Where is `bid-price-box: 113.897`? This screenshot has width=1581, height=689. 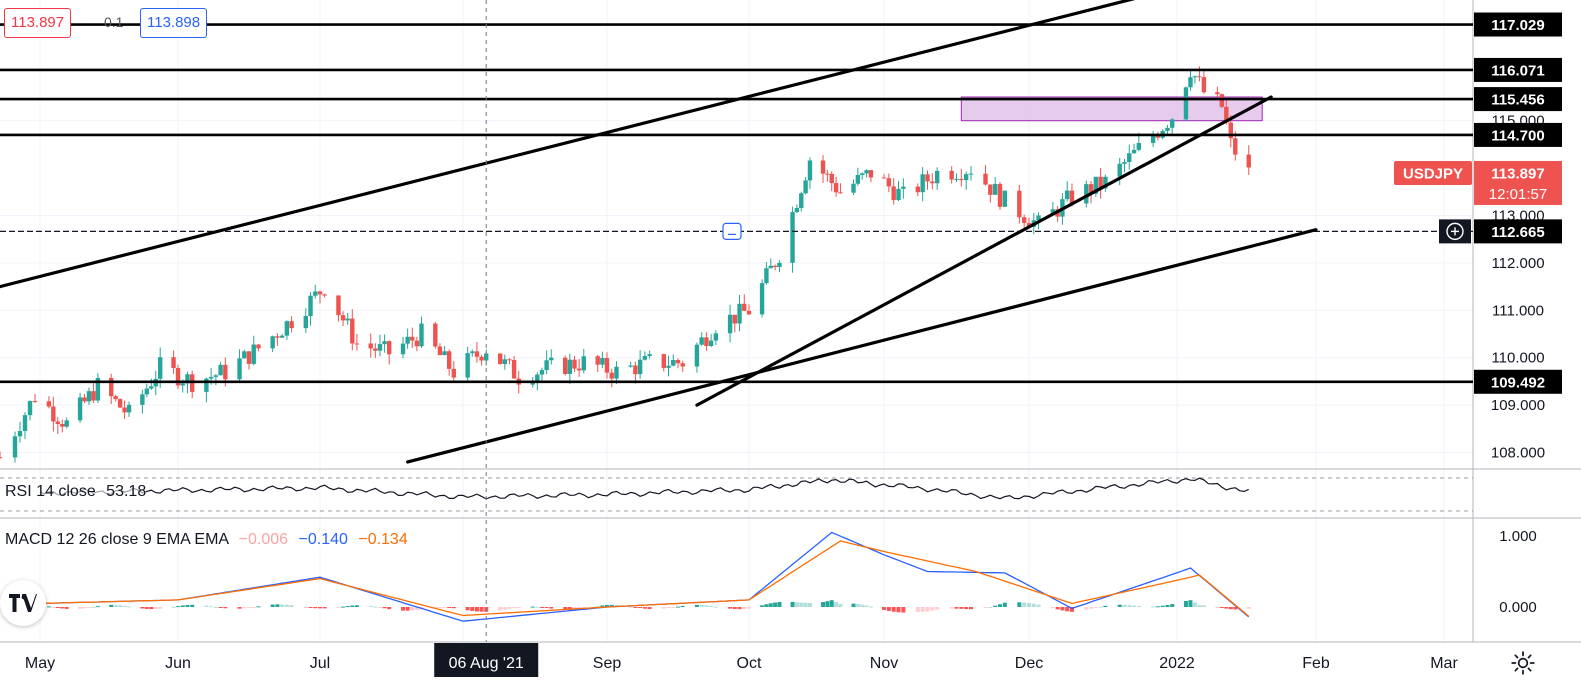 bid-price-box: 113.897 is located at coordinates (38, 23).